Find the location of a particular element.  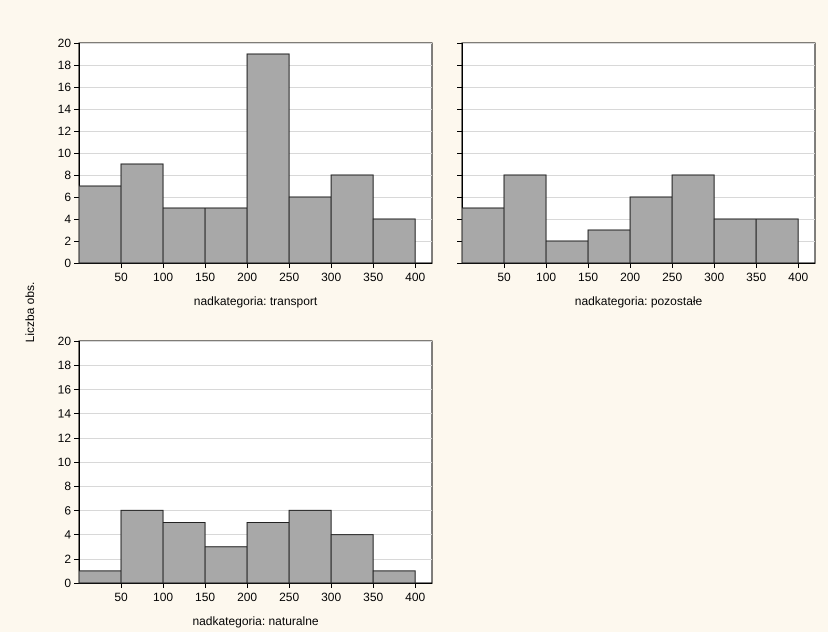

x-axis-title: nadkategoria: transport is located at coordinates (256, 301).